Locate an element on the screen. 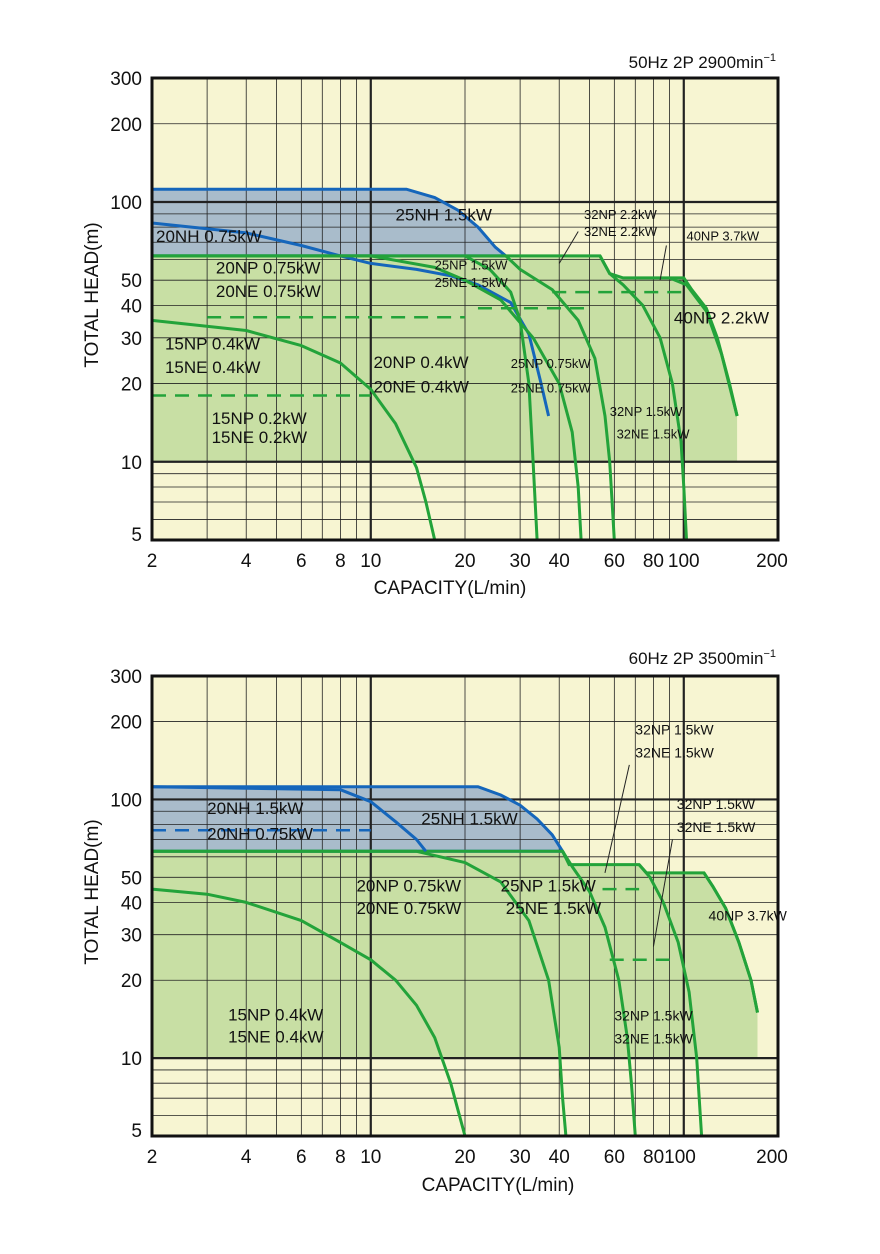  region-outline-blue is located at coordinates (359, 819).